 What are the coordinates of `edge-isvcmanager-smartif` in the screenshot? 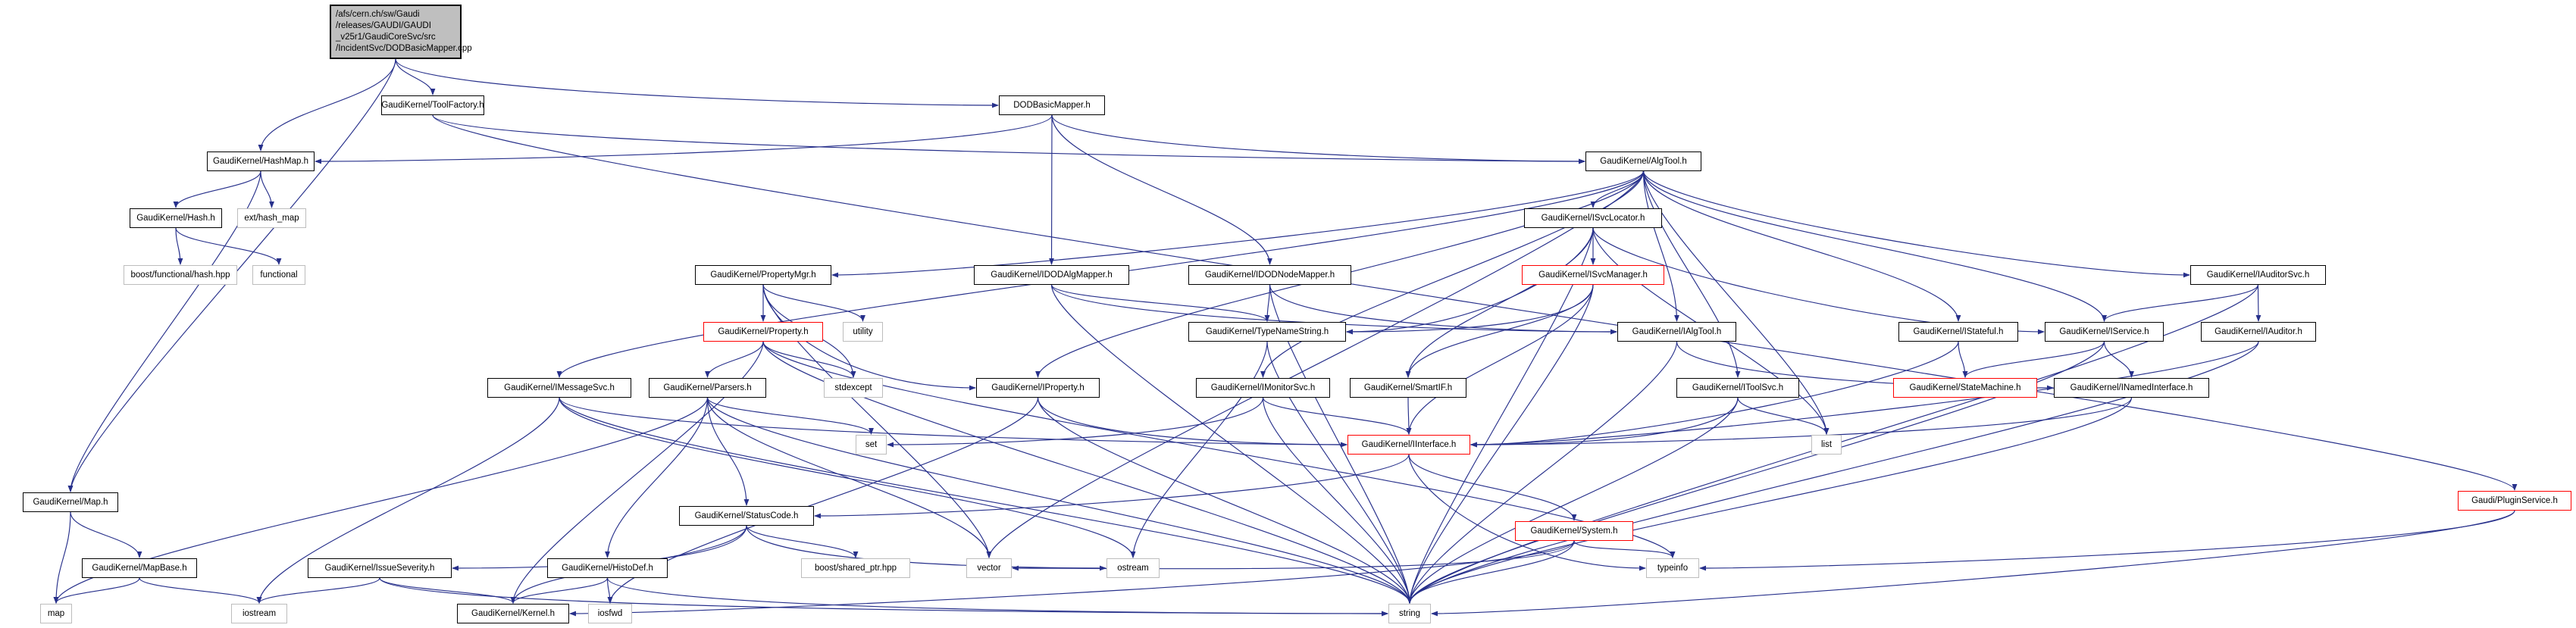 It's located at (1499, 331).